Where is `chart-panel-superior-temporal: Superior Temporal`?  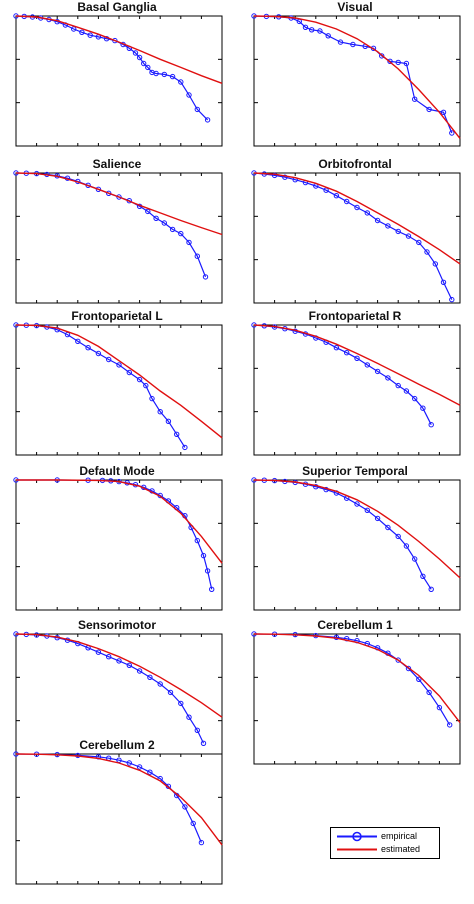 chart-panel-superior-temporal: Superior Temporal is located at coordinates (355, 543).